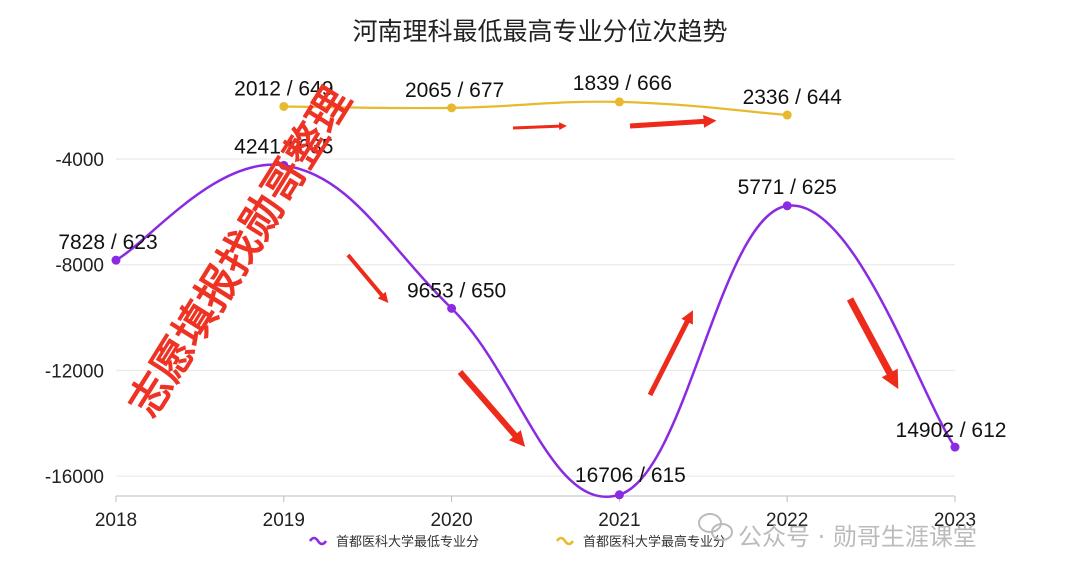 Image resolution: width=1080 pixels, height=578 pixels. What do you see at coordinates (793, 97) in the screenshot?
I see `data-label: 2336 / 644` at bounding box center [793, 97].